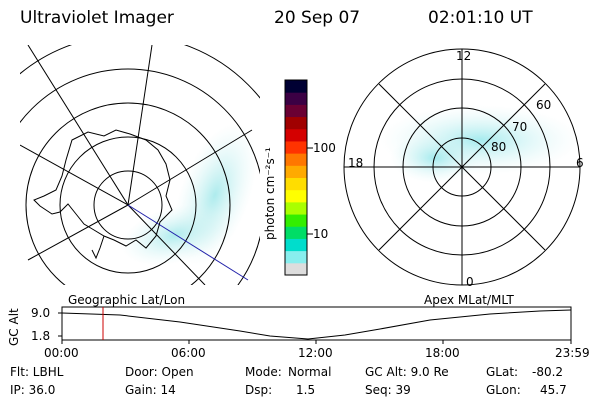  Describe the element at coordinates (33, 390) in the screenshot. I see `ip-info: IP: 36.0` at that location.